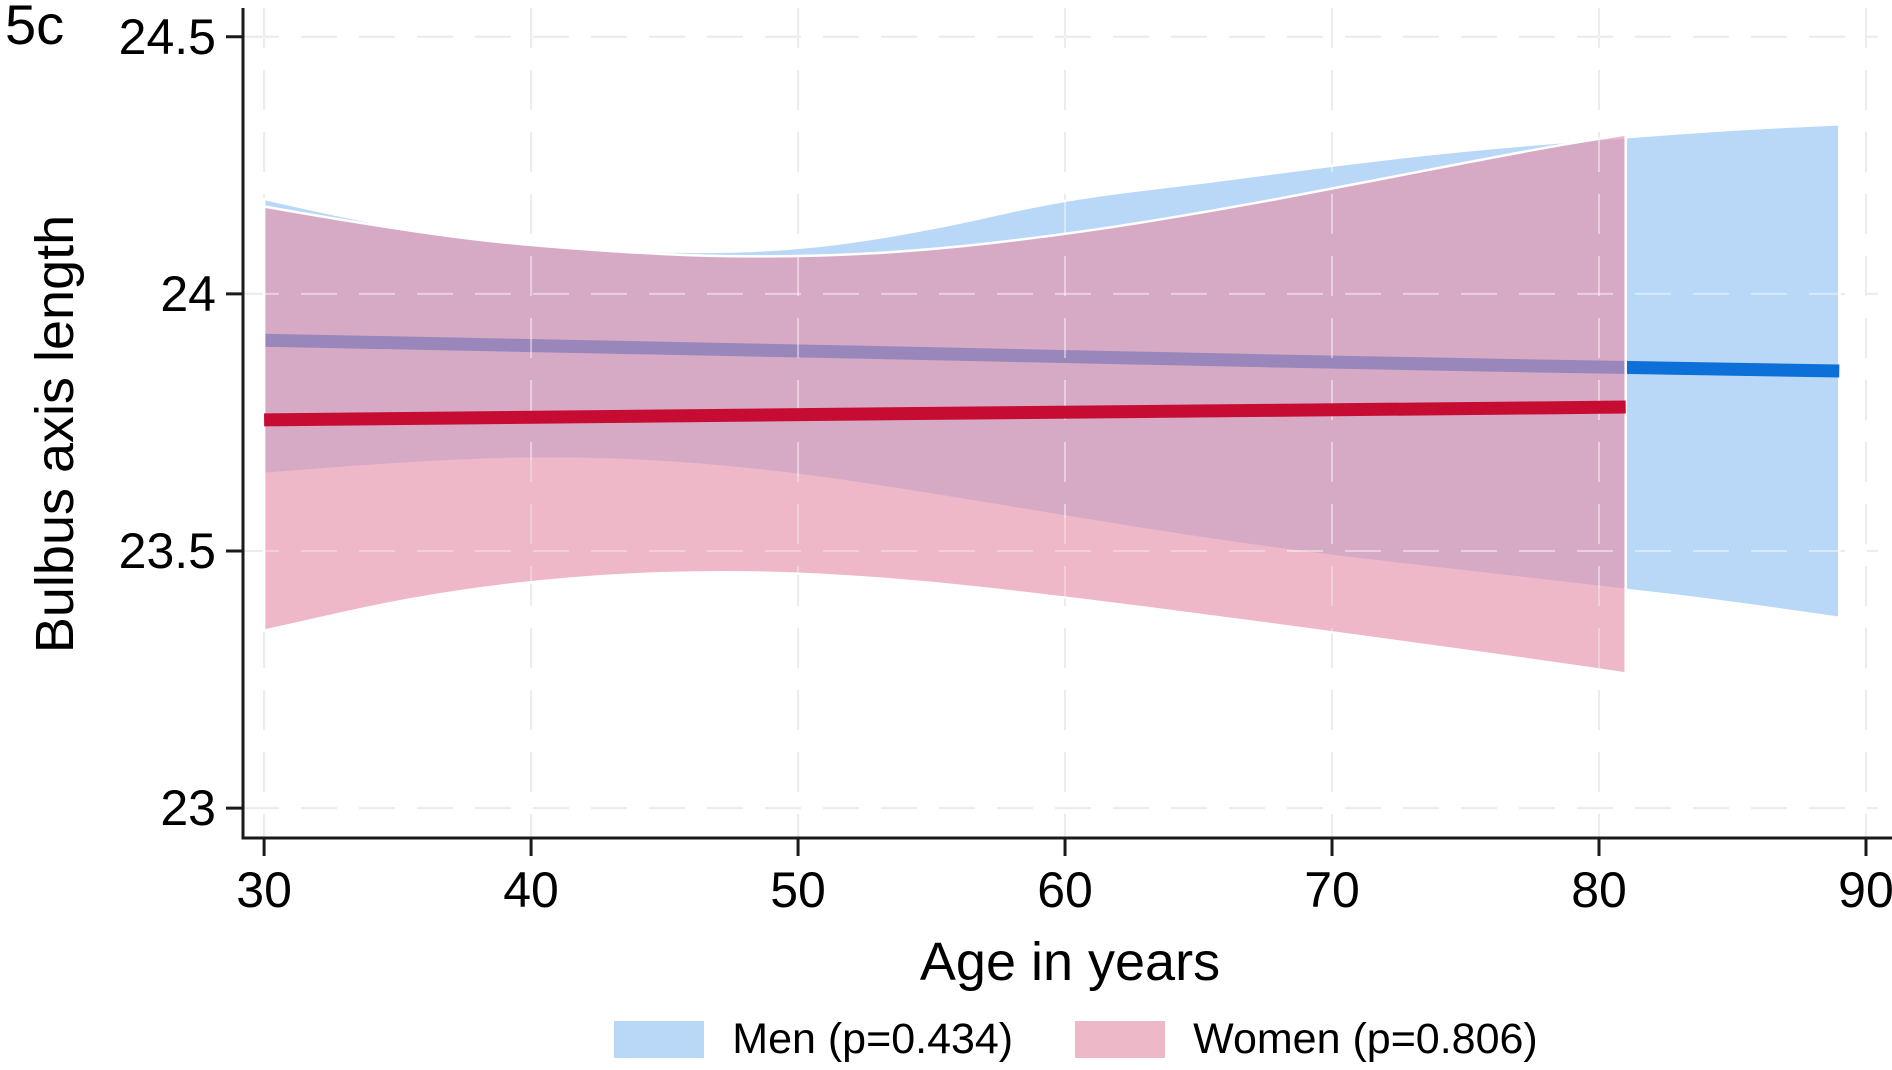 The height and width of the screenshot is (1070, 1892). I want to click on x-tick-label: 60, so click(1065, 890).